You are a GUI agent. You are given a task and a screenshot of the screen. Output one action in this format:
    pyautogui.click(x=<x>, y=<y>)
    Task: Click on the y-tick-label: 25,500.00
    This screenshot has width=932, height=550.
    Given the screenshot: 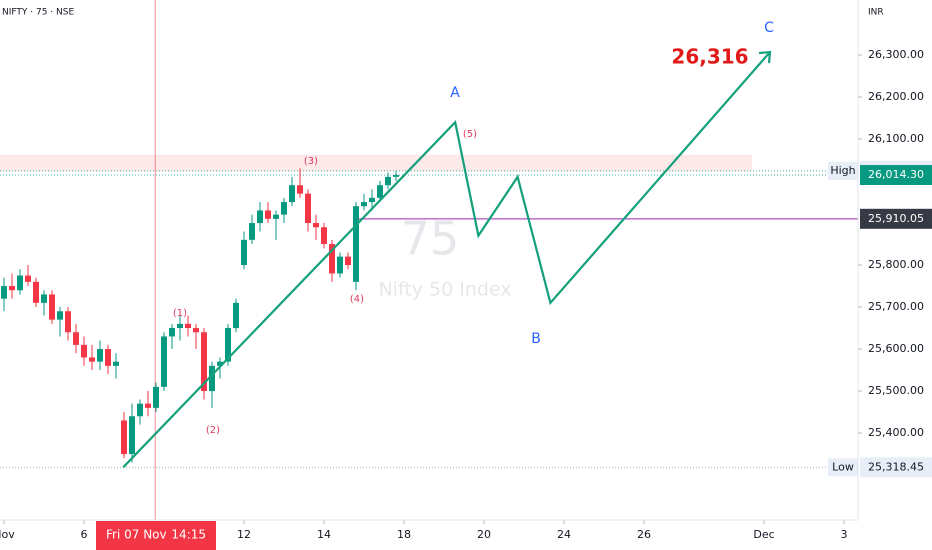 What is the action you would take?
    pyautogui.click(x=896, y=390)
    